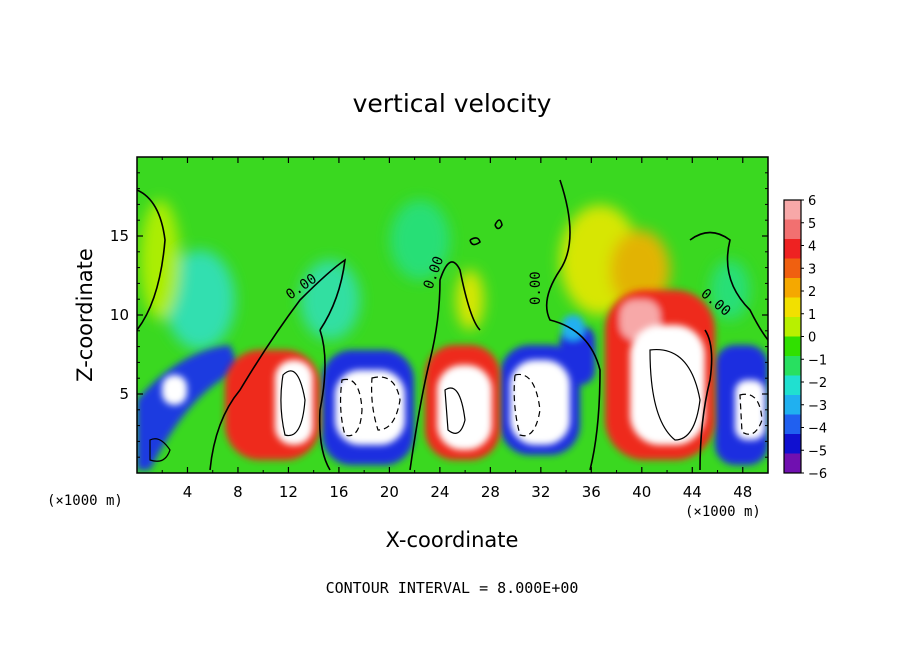 This screenshot has width=904, height=654. Describe the element at coordinates (723, 512) in the screenshot. I see `x-unit-right: (×1000 m)` at that location.